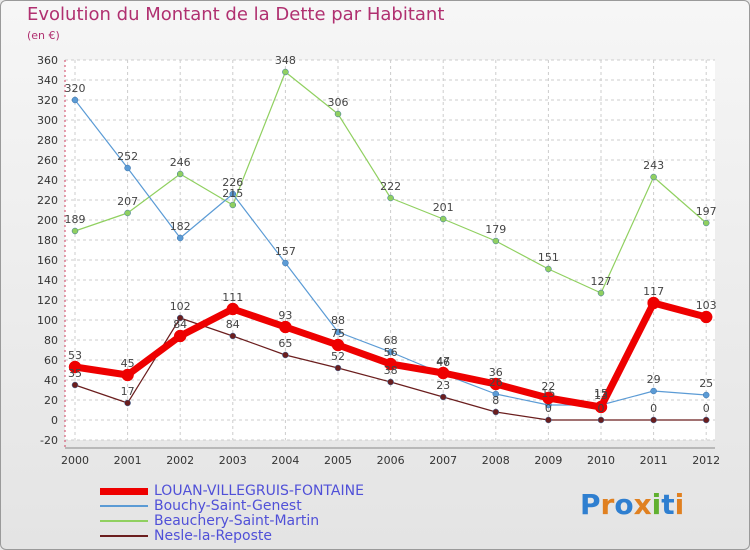  I want to click on data-label-beauchery-saint-martin: 179, so click(495, 229).